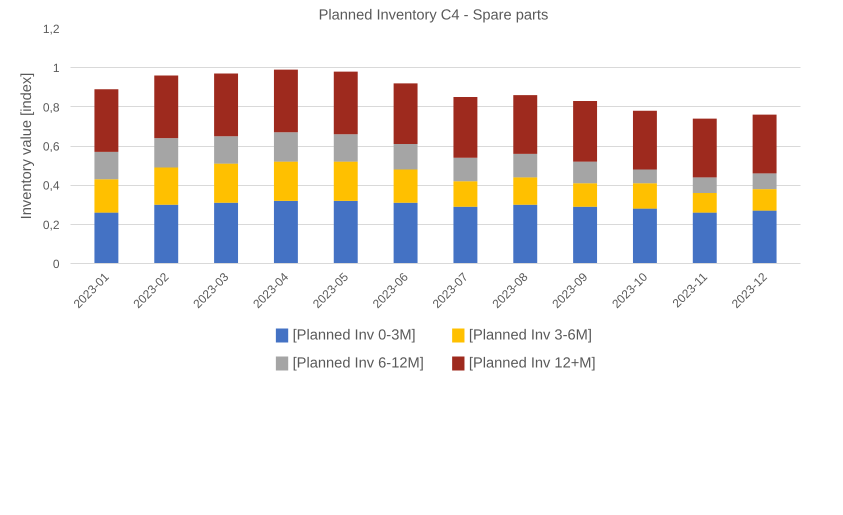 Image resolution: width=843 pixels, height=515 pixels. I want to click on y-tick-label: 0,4, so click(51, 185).